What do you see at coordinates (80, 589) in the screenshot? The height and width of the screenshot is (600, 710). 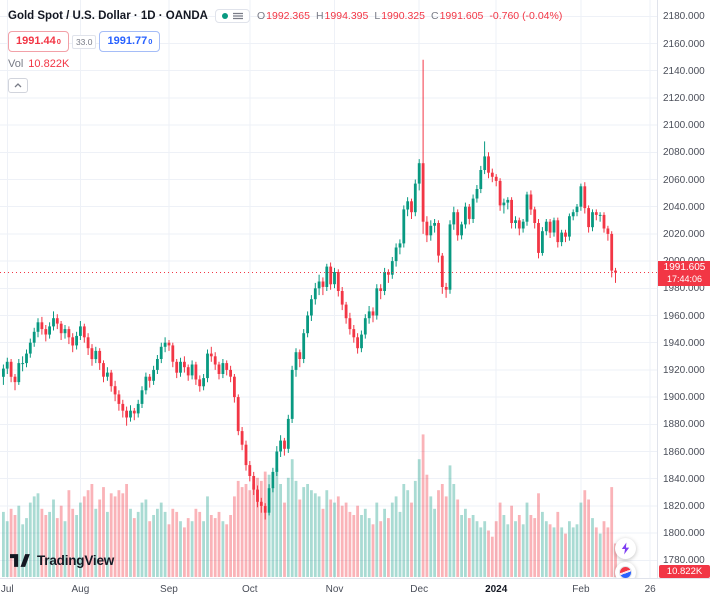 I see `time-axis-label: Aug` at bounding box center [80, 589].